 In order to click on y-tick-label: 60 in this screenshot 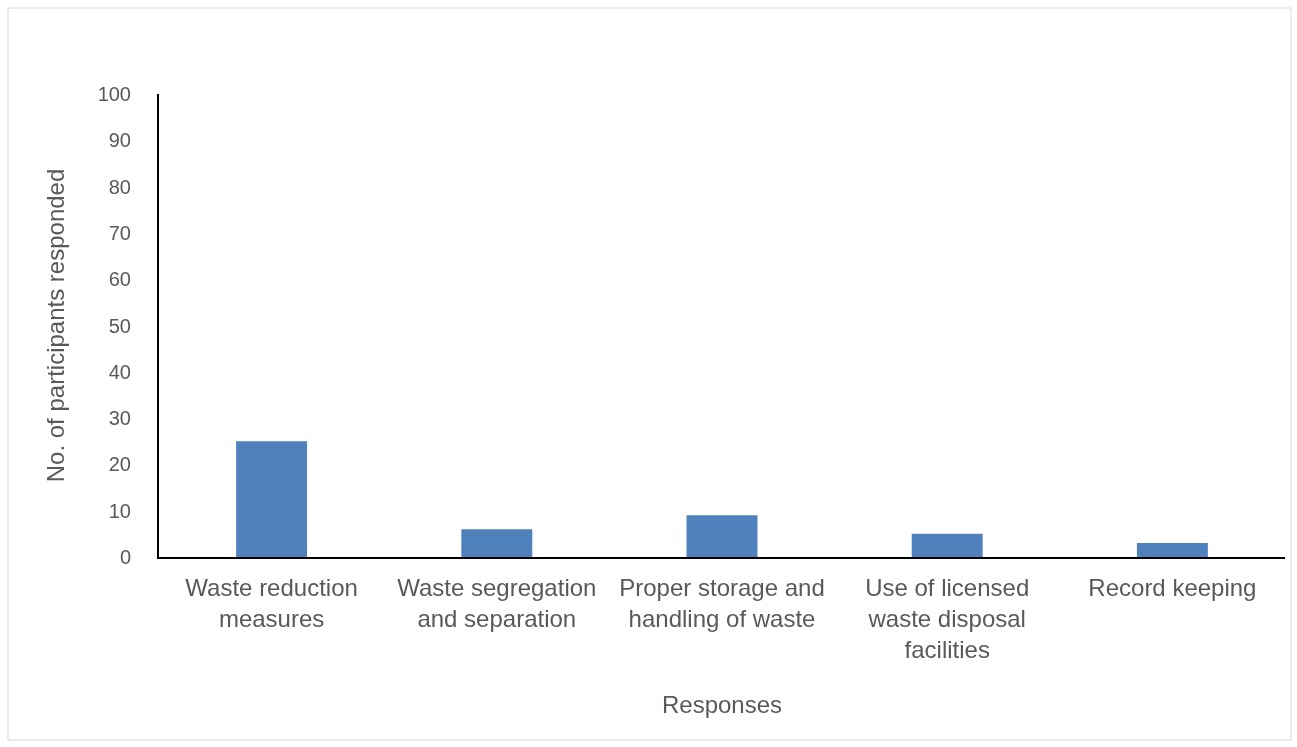, I will do `click(119, 279)`.